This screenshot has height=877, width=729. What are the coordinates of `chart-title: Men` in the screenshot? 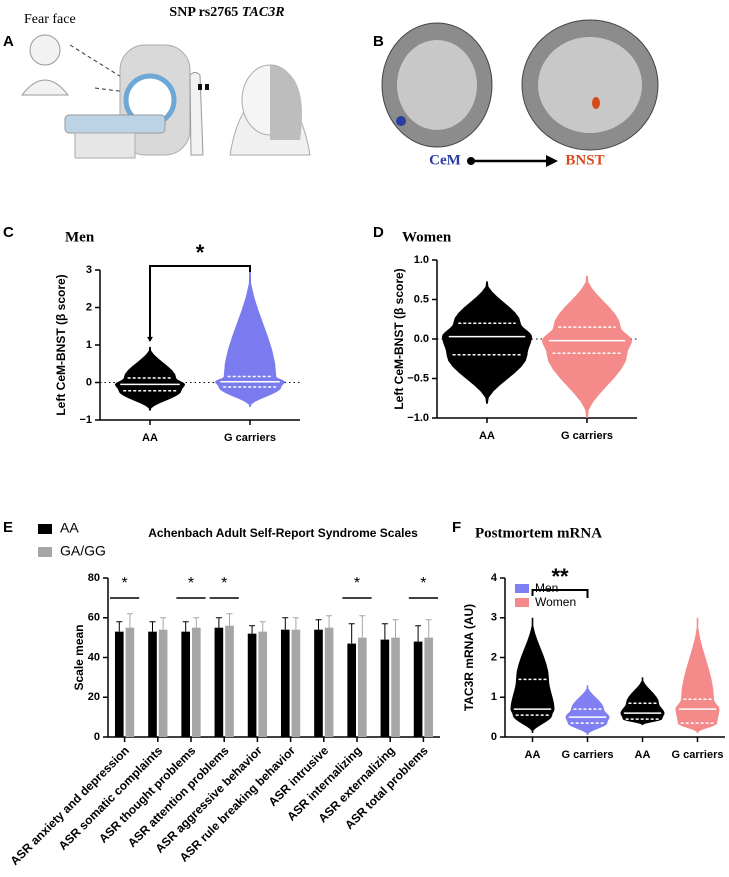 It's located at (80, 237).